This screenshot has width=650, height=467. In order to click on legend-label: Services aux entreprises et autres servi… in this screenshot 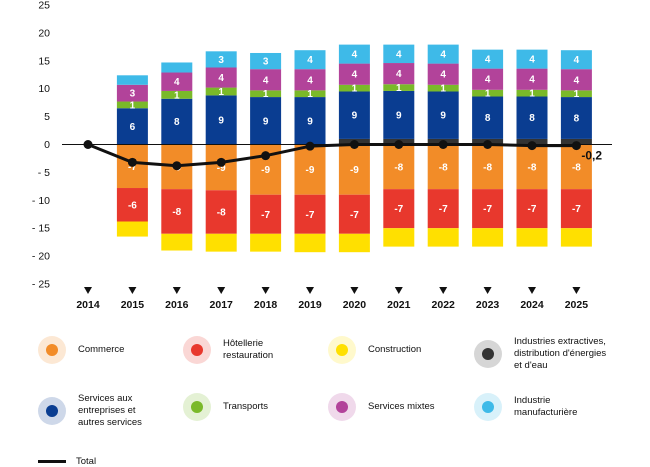, I will do `click(110, 410)`.